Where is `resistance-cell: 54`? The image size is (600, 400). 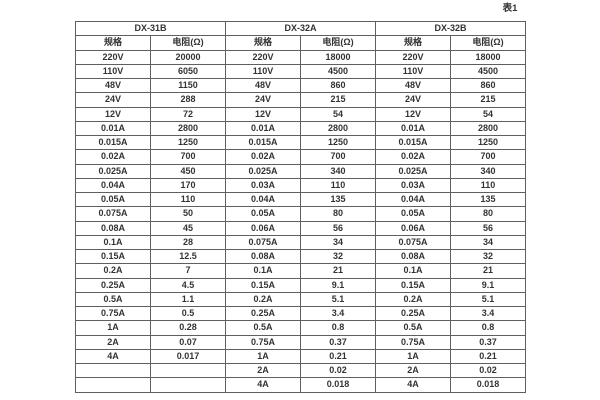 resistance-cell: 54 is located at coordinates (488, 114).